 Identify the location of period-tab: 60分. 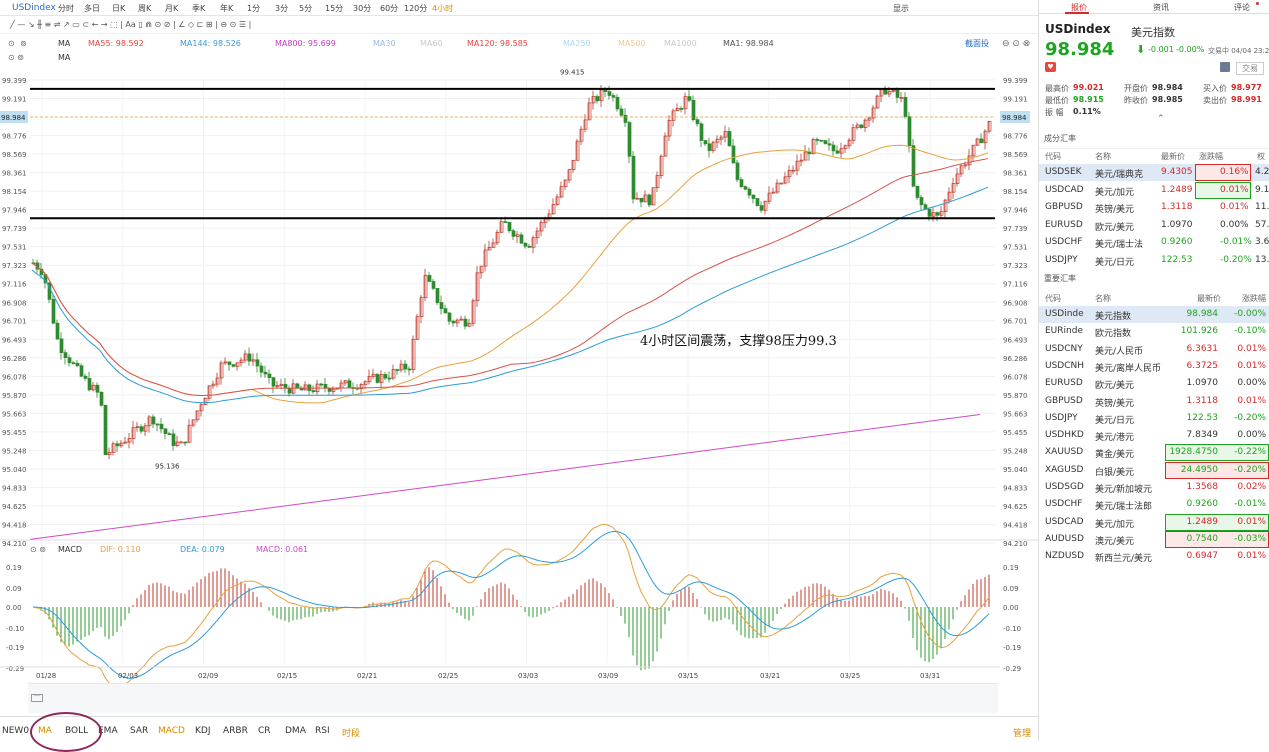
(389, 8).